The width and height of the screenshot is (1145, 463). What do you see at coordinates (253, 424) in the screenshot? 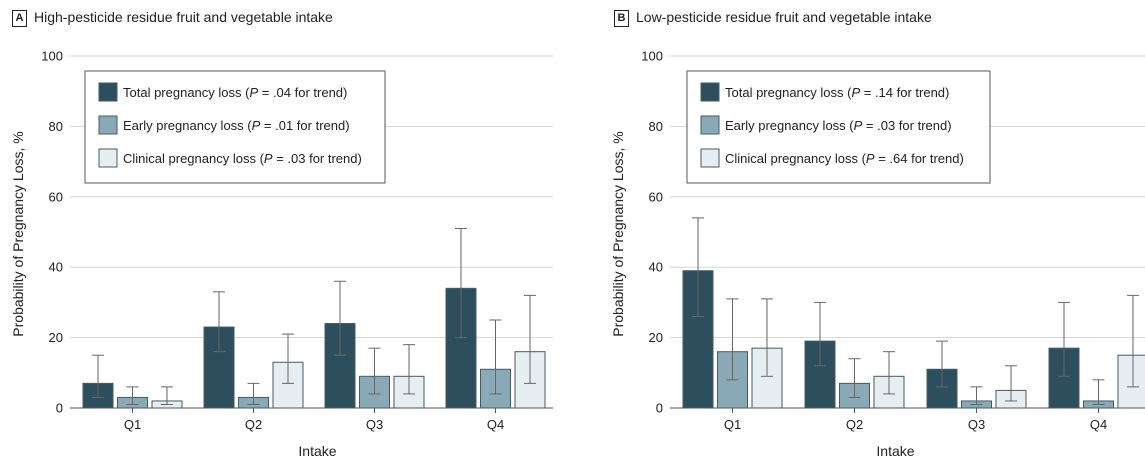
I see `panel-a-x-tick-label: Q2` at bounding box center [253, 424].